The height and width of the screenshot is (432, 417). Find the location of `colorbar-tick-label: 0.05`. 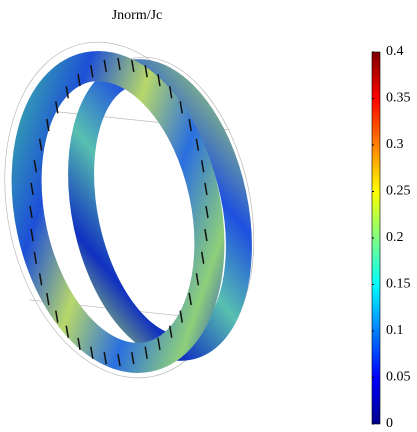

colorbar-tick-label: 0.05 is located at coordinates (398, 377).